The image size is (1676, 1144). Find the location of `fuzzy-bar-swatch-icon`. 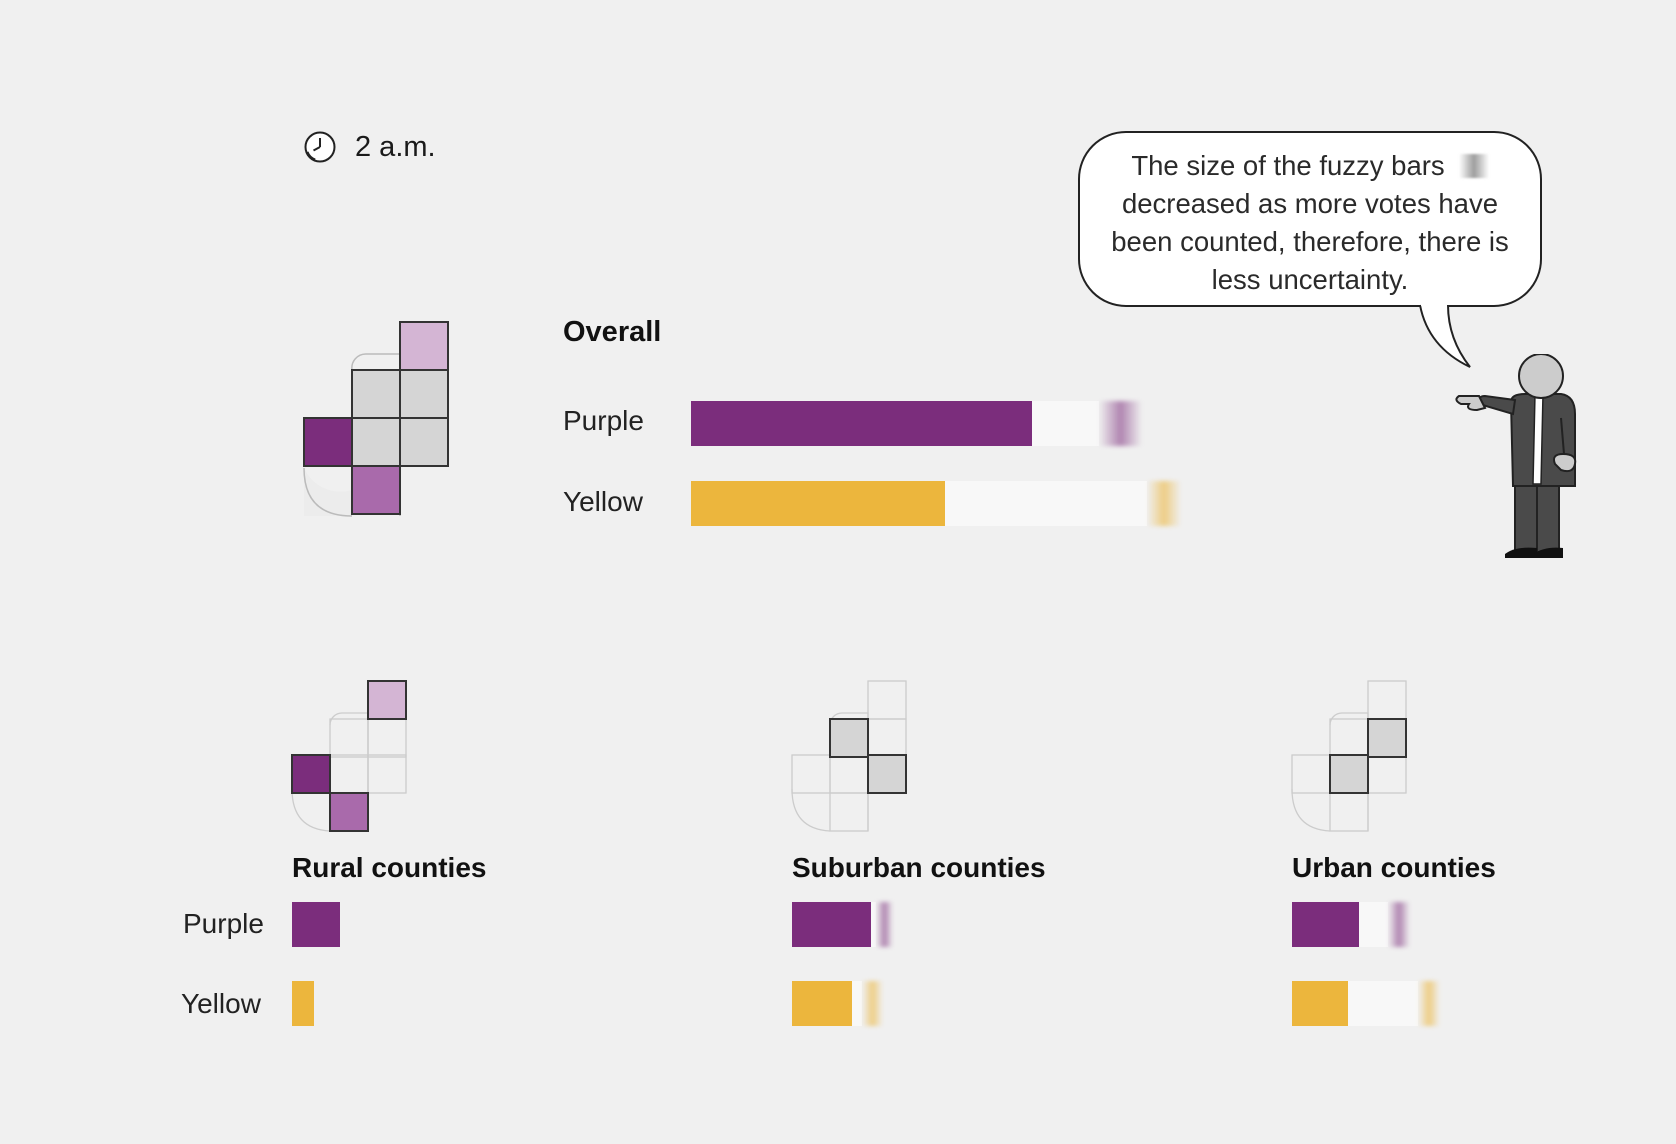

fuzzy-bar-swatch-icon is located at coordinates (1473, 166).